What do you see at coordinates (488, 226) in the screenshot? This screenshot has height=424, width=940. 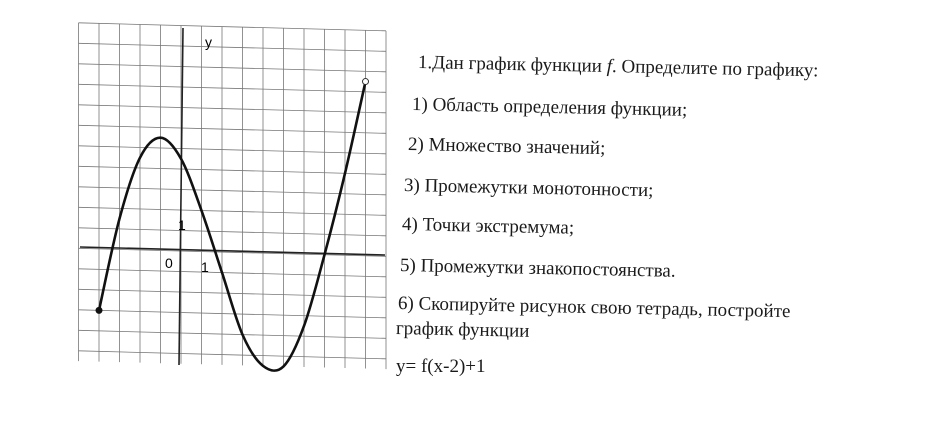 I see `task-item-4: 4) Точки экстремума;` at bounding box center [488, 226].